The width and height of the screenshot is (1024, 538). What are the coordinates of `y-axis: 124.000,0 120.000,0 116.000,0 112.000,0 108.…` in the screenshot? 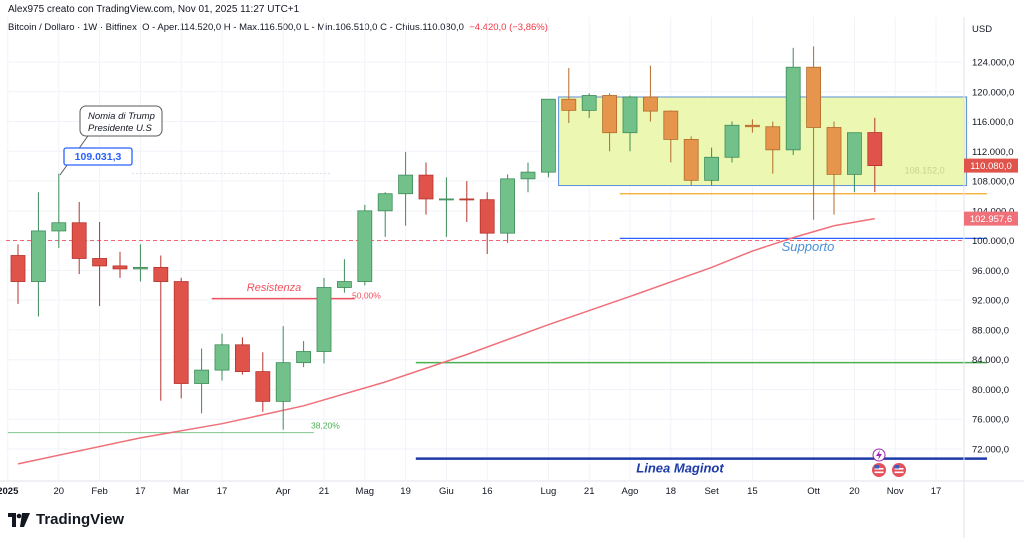 It's located at (990, 277).